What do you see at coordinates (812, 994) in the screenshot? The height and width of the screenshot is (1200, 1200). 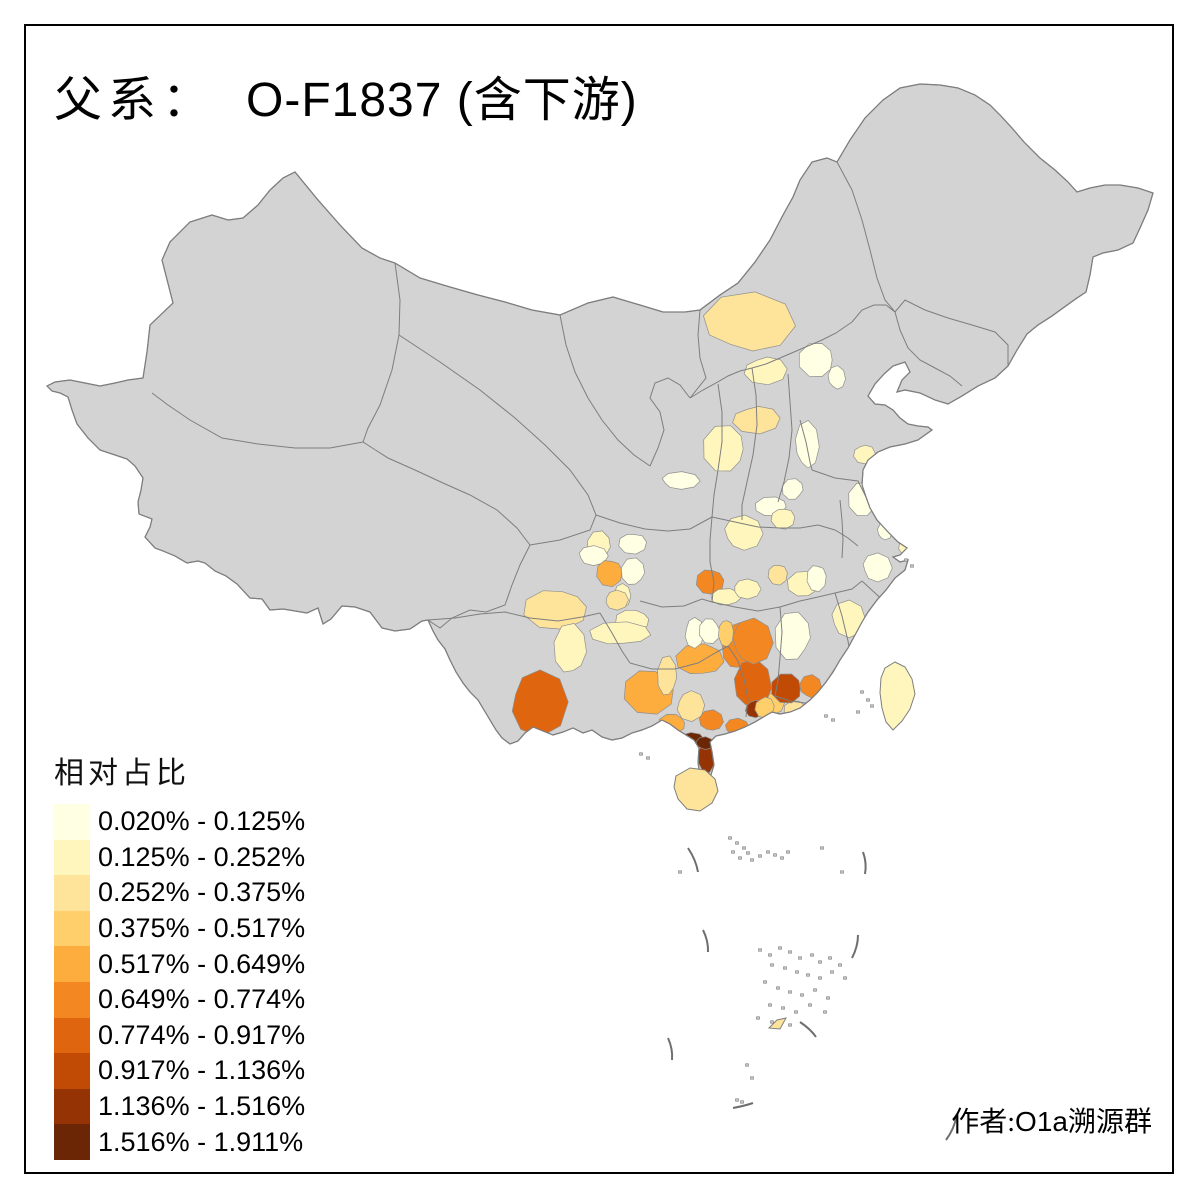 I see `nine-dash-line` at bounding box center [812, 994].